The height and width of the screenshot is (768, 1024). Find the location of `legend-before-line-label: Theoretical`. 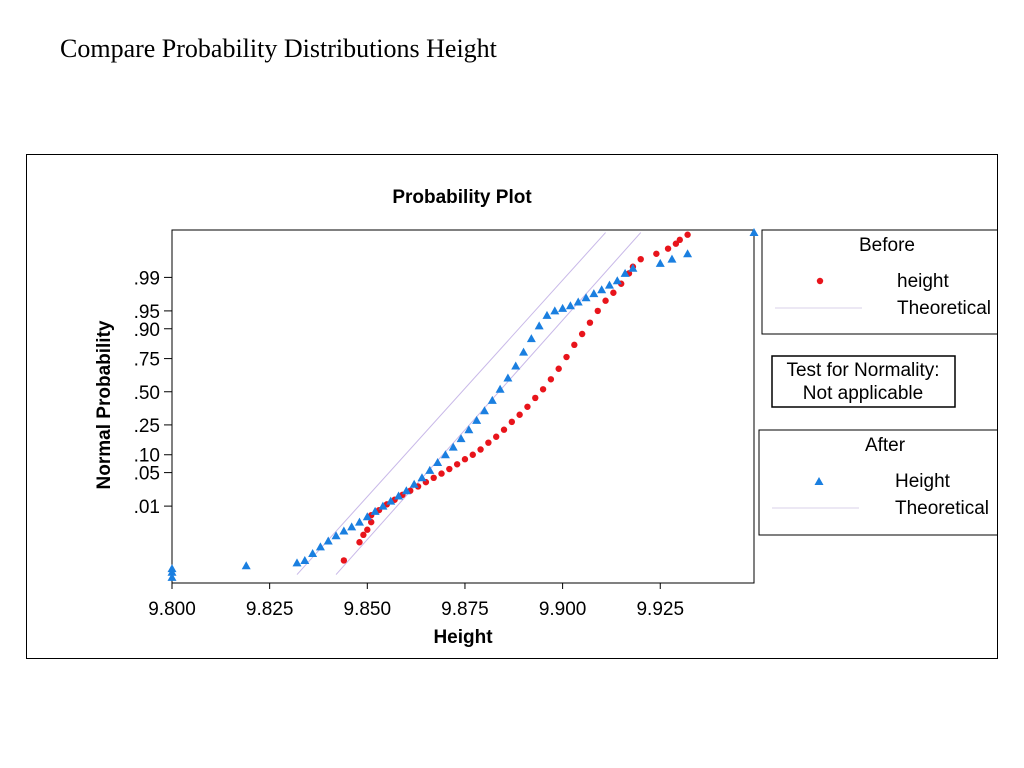

legend-before-line-label: Theoretical is located at coordinates (944, 308).